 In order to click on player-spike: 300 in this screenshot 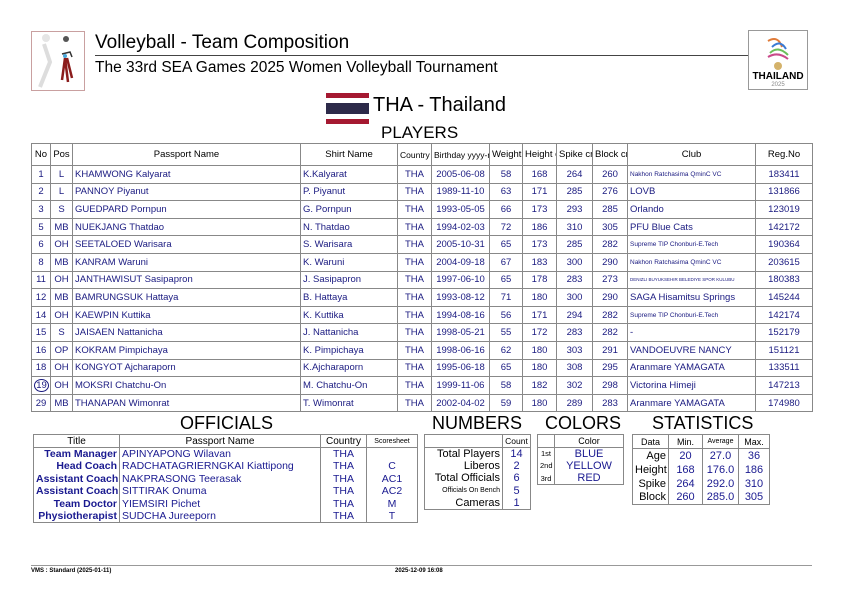, I will do `click(574, 262)`.